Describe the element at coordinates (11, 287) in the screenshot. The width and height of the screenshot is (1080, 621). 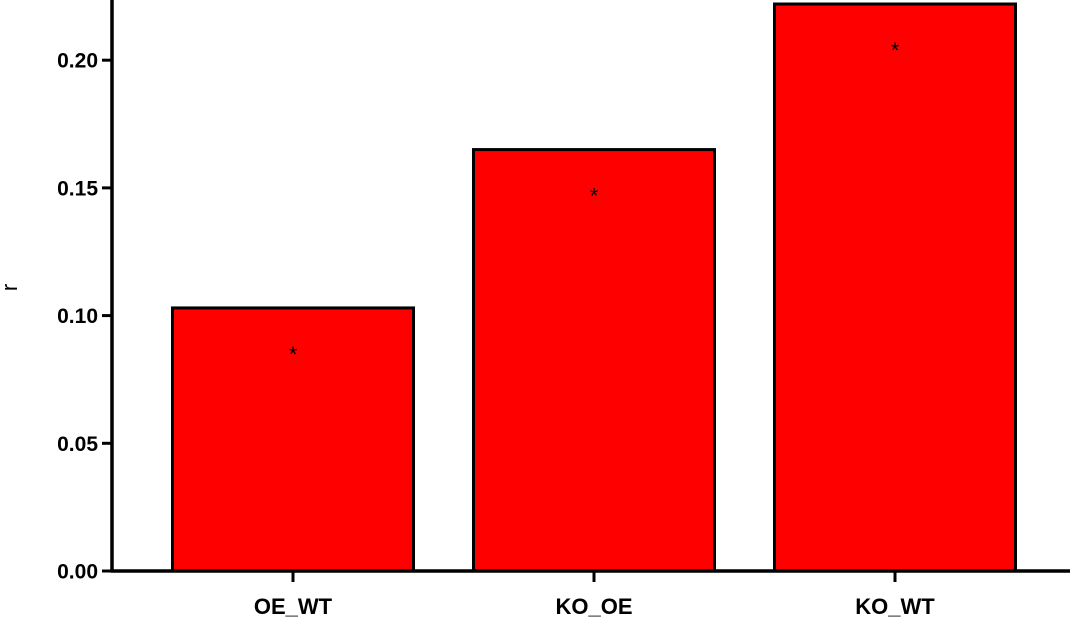
I see `y-axis-title: r` at that location.